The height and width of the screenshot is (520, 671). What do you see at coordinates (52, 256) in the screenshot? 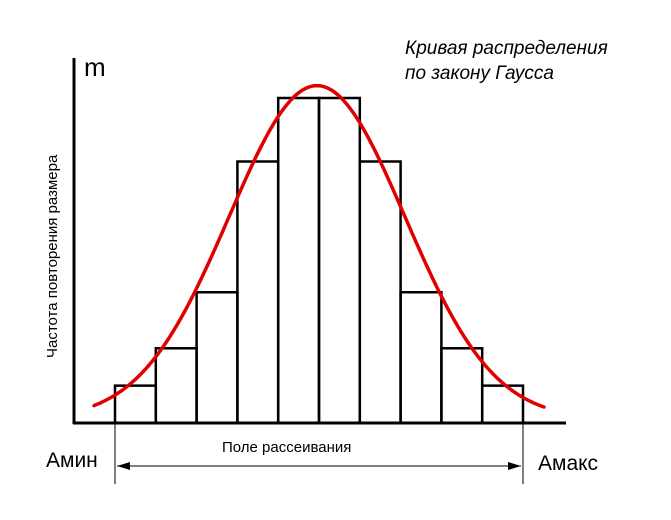
I see `y-axis-label: Частота повторения размера` at bounding box center [52, 256].